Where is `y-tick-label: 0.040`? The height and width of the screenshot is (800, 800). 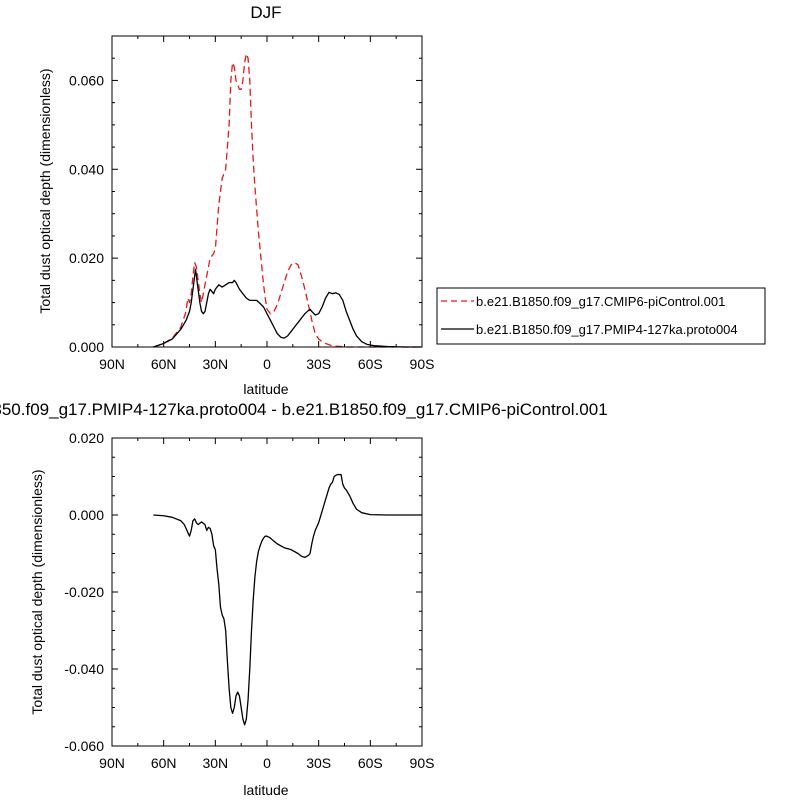 y-tick-label: 0.040 is located at coordinates (86, 169).